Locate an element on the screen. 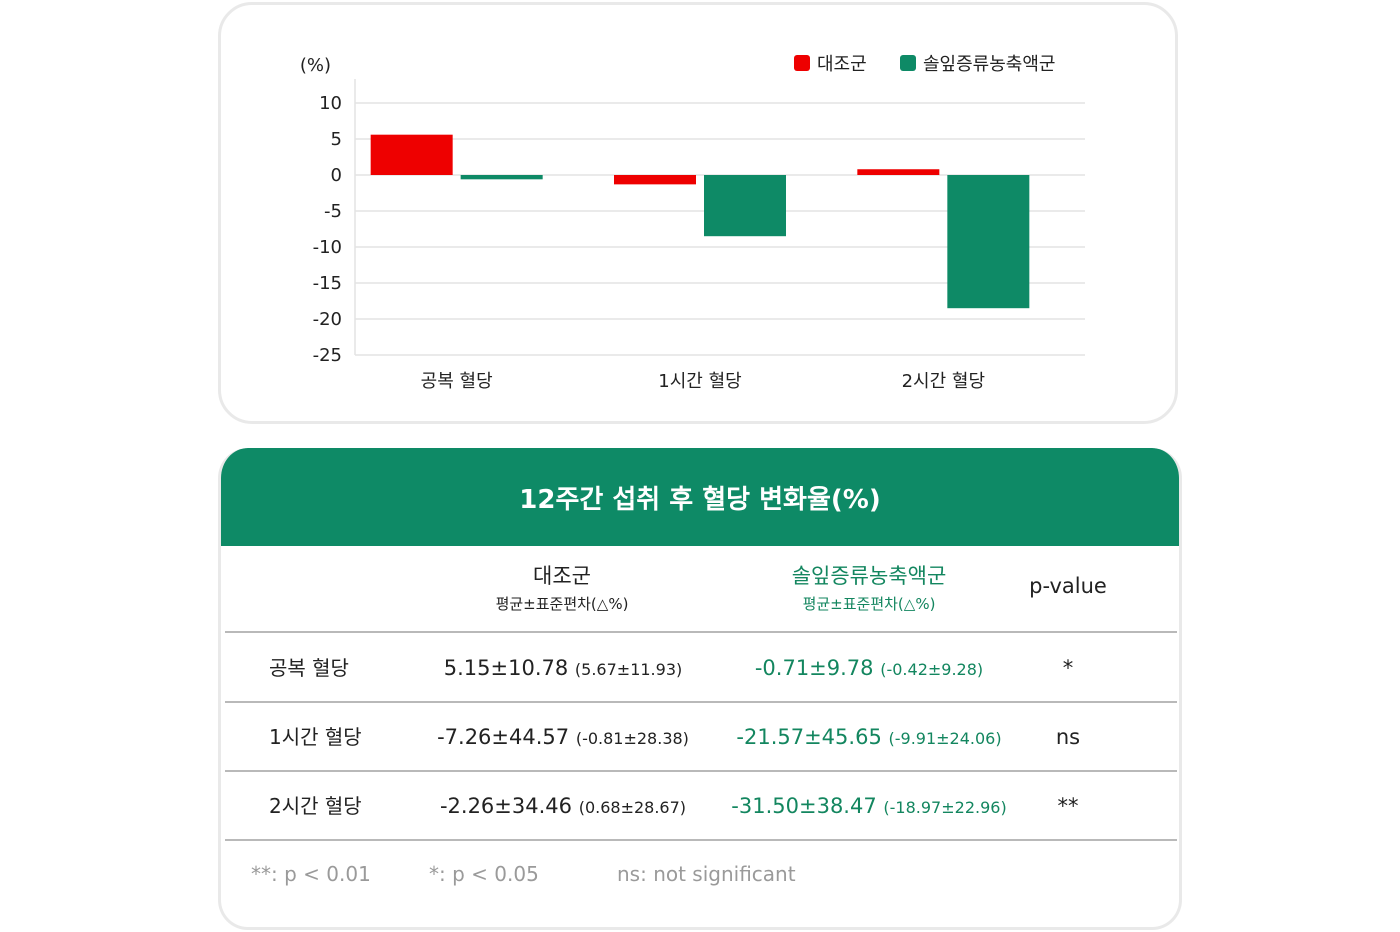  control-value: -7.26±44.57 (-0.81±28.38) is located at coordinates (563, 738).